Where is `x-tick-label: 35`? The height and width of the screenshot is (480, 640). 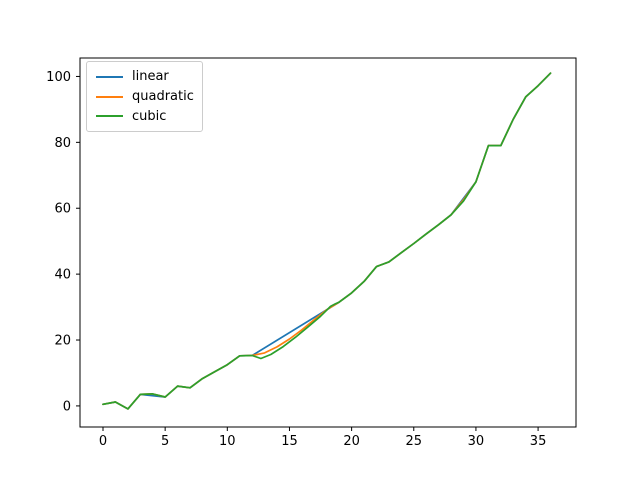 x-tick-label: 35 is located at coordinates (538, 441).